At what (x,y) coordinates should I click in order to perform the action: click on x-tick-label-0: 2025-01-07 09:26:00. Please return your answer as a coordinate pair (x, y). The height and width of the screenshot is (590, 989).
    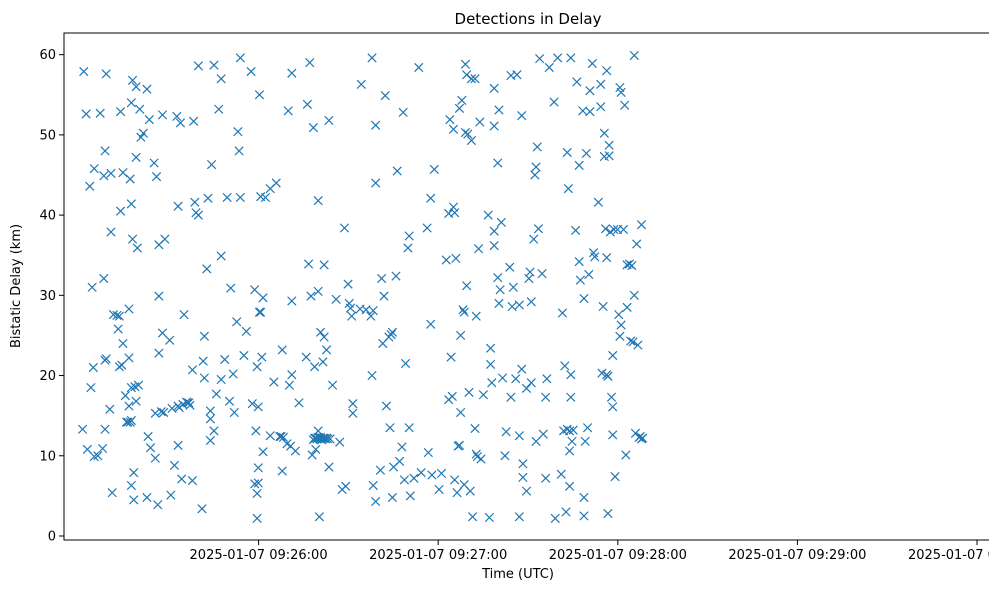
    Looking at the image, I should click on (259, 555).